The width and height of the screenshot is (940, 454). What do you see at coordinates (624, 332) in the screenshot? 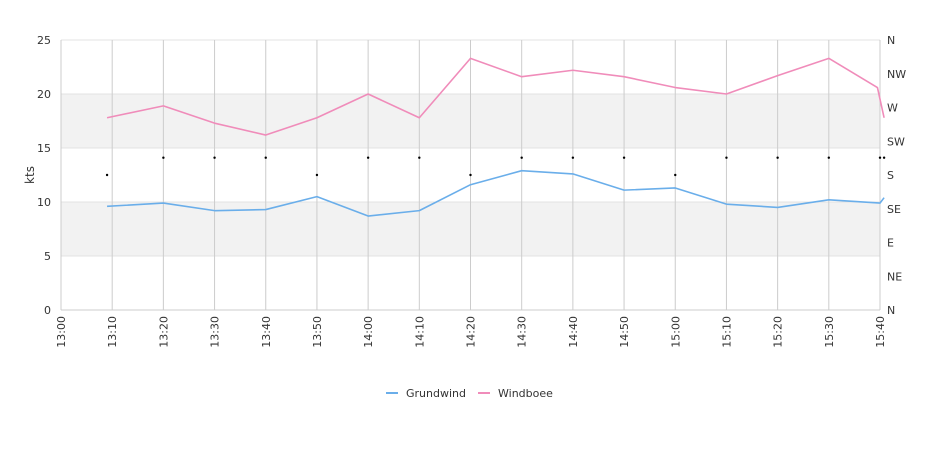
I see `x-tick-label: 14:50` at bounding box center [624, 332].